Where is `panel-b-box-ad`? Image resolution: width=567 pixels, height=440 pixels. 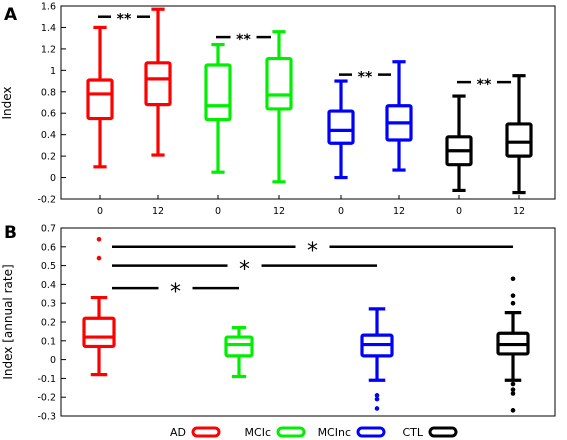 panel-b-box-ad is located at coordinates (99, 306).